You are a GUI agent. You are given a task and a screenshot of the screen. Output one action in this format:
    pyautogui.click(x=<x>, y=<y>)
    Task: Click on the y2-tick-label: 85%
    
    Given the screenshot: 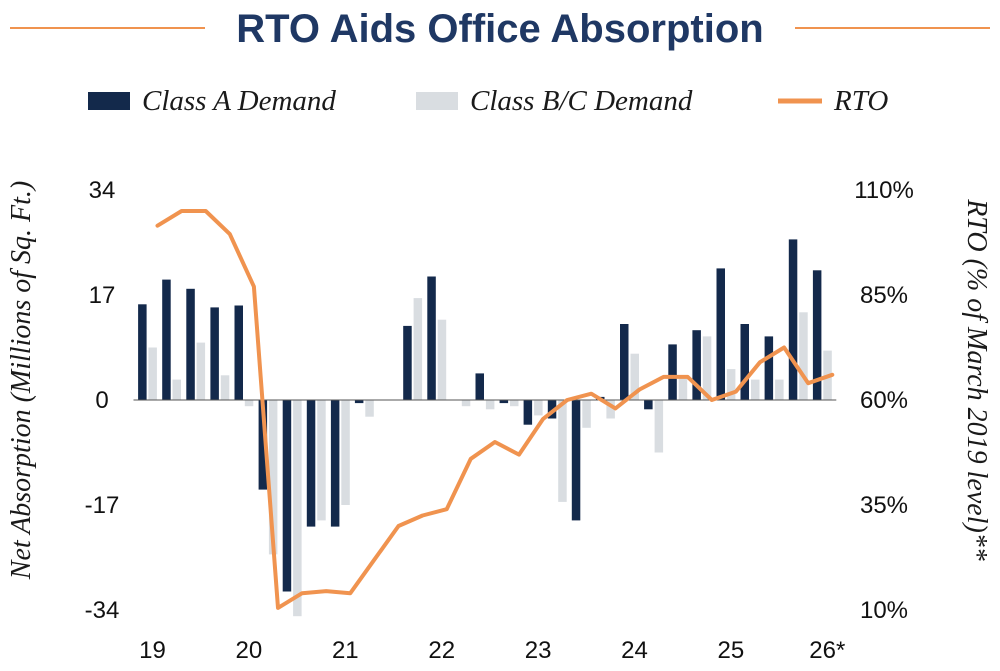 What is the action you would take?
    pyautogui.click(x=884, y=295)
    